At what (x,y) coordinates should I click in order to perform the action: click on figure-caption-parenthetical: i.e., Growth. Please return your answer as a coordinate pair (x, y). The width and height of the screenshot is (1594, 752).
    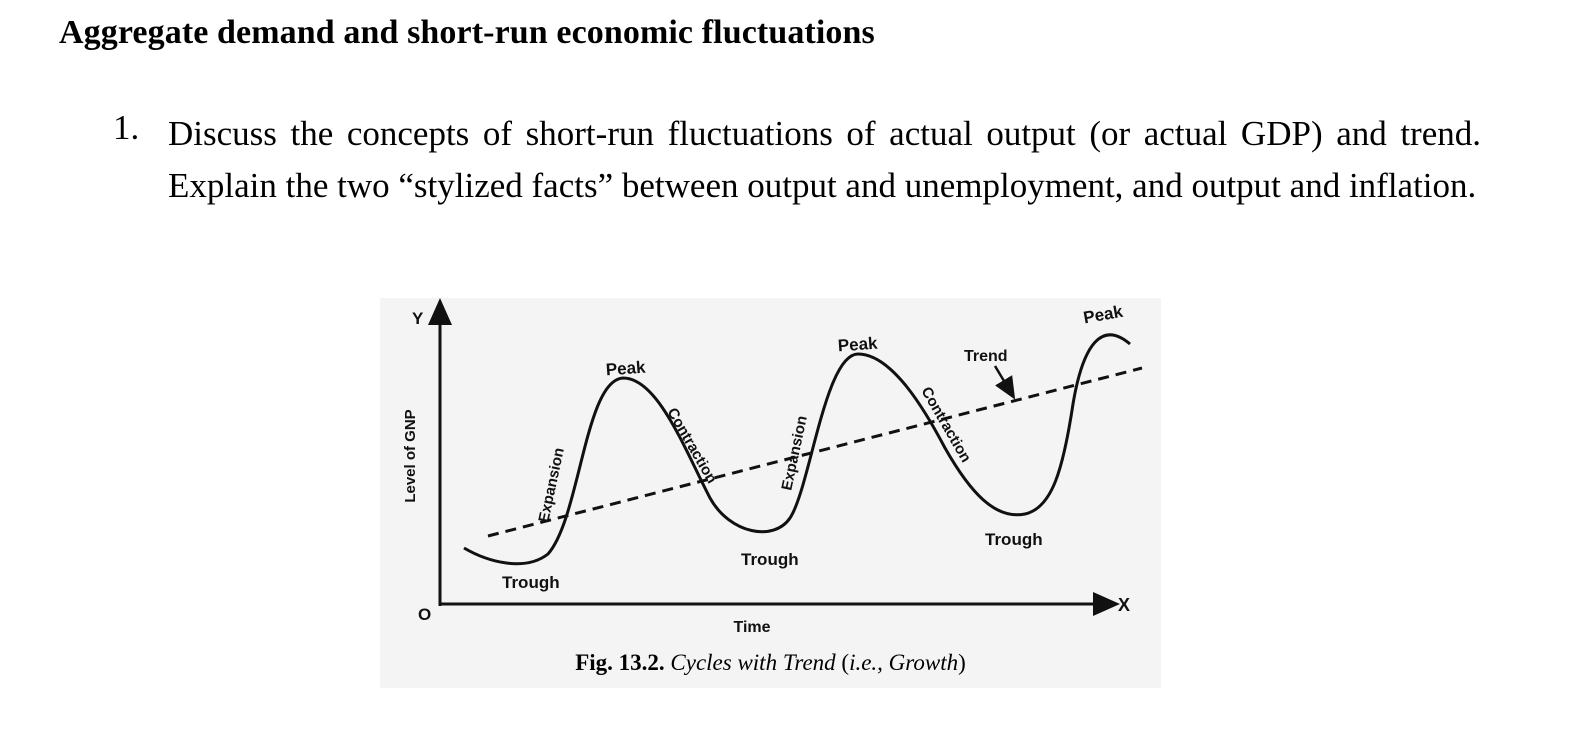
    Looking at the image, I should click on (904, 662).